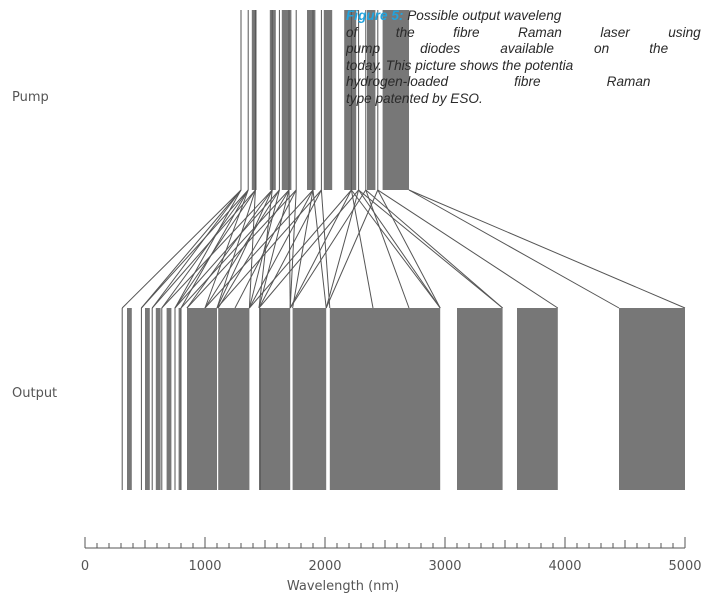 This screenshot has height=601, width=707. I want to click on caption-line-1: Possible output waveleng, so click(484, 15).